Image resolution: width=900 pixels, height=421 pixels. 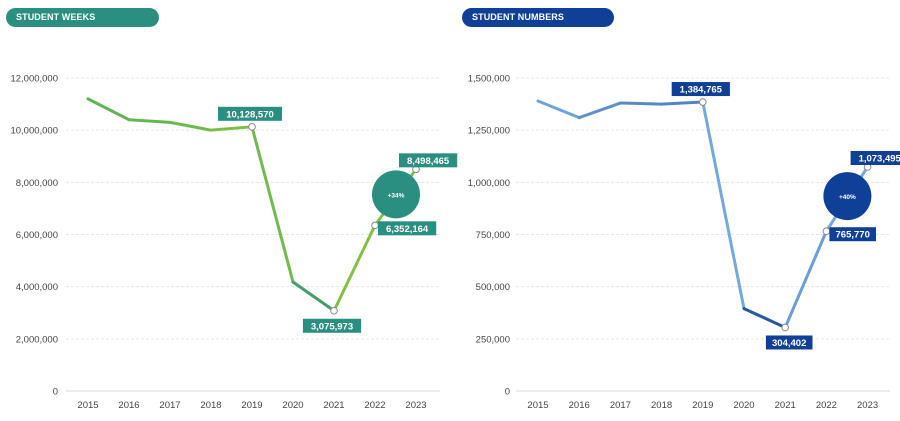 I want to click on y-tick-label: 10,000,000, so click(x=34, y=131).